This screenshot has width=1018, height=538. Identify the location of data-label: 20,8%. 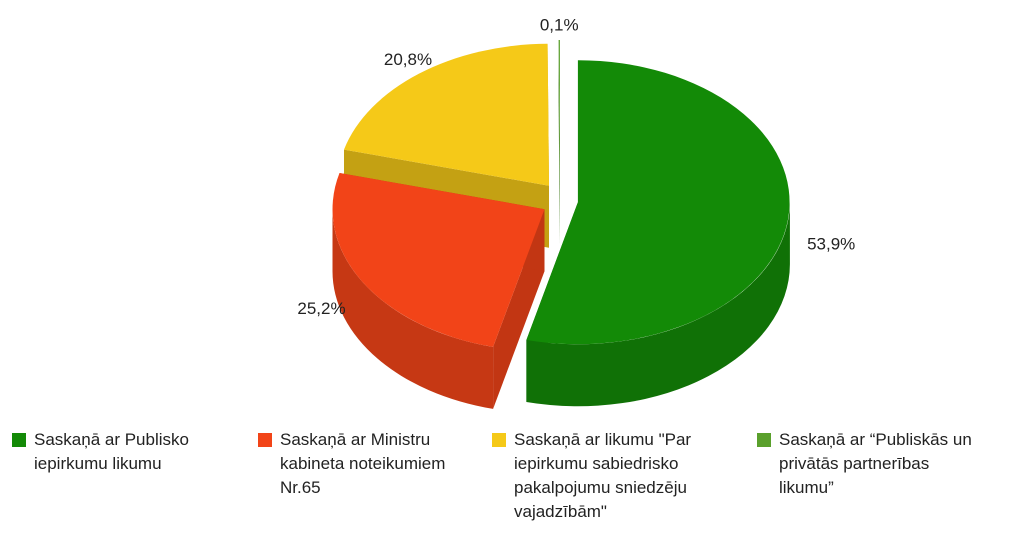
(408, 59).